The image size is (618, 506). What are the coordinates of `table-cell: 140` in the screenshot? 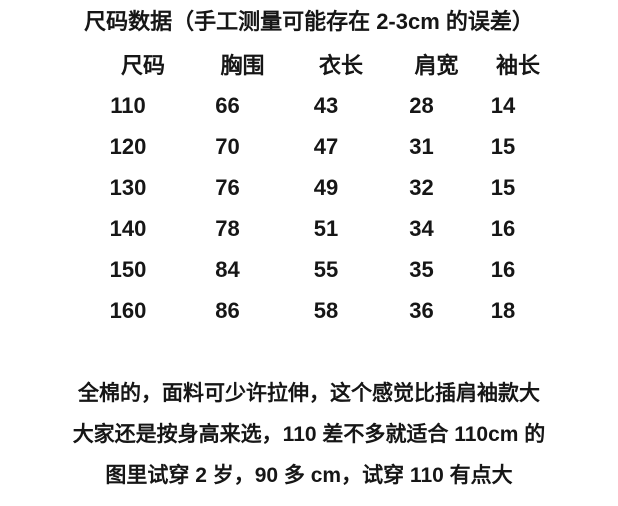 It's located at (128, 228).